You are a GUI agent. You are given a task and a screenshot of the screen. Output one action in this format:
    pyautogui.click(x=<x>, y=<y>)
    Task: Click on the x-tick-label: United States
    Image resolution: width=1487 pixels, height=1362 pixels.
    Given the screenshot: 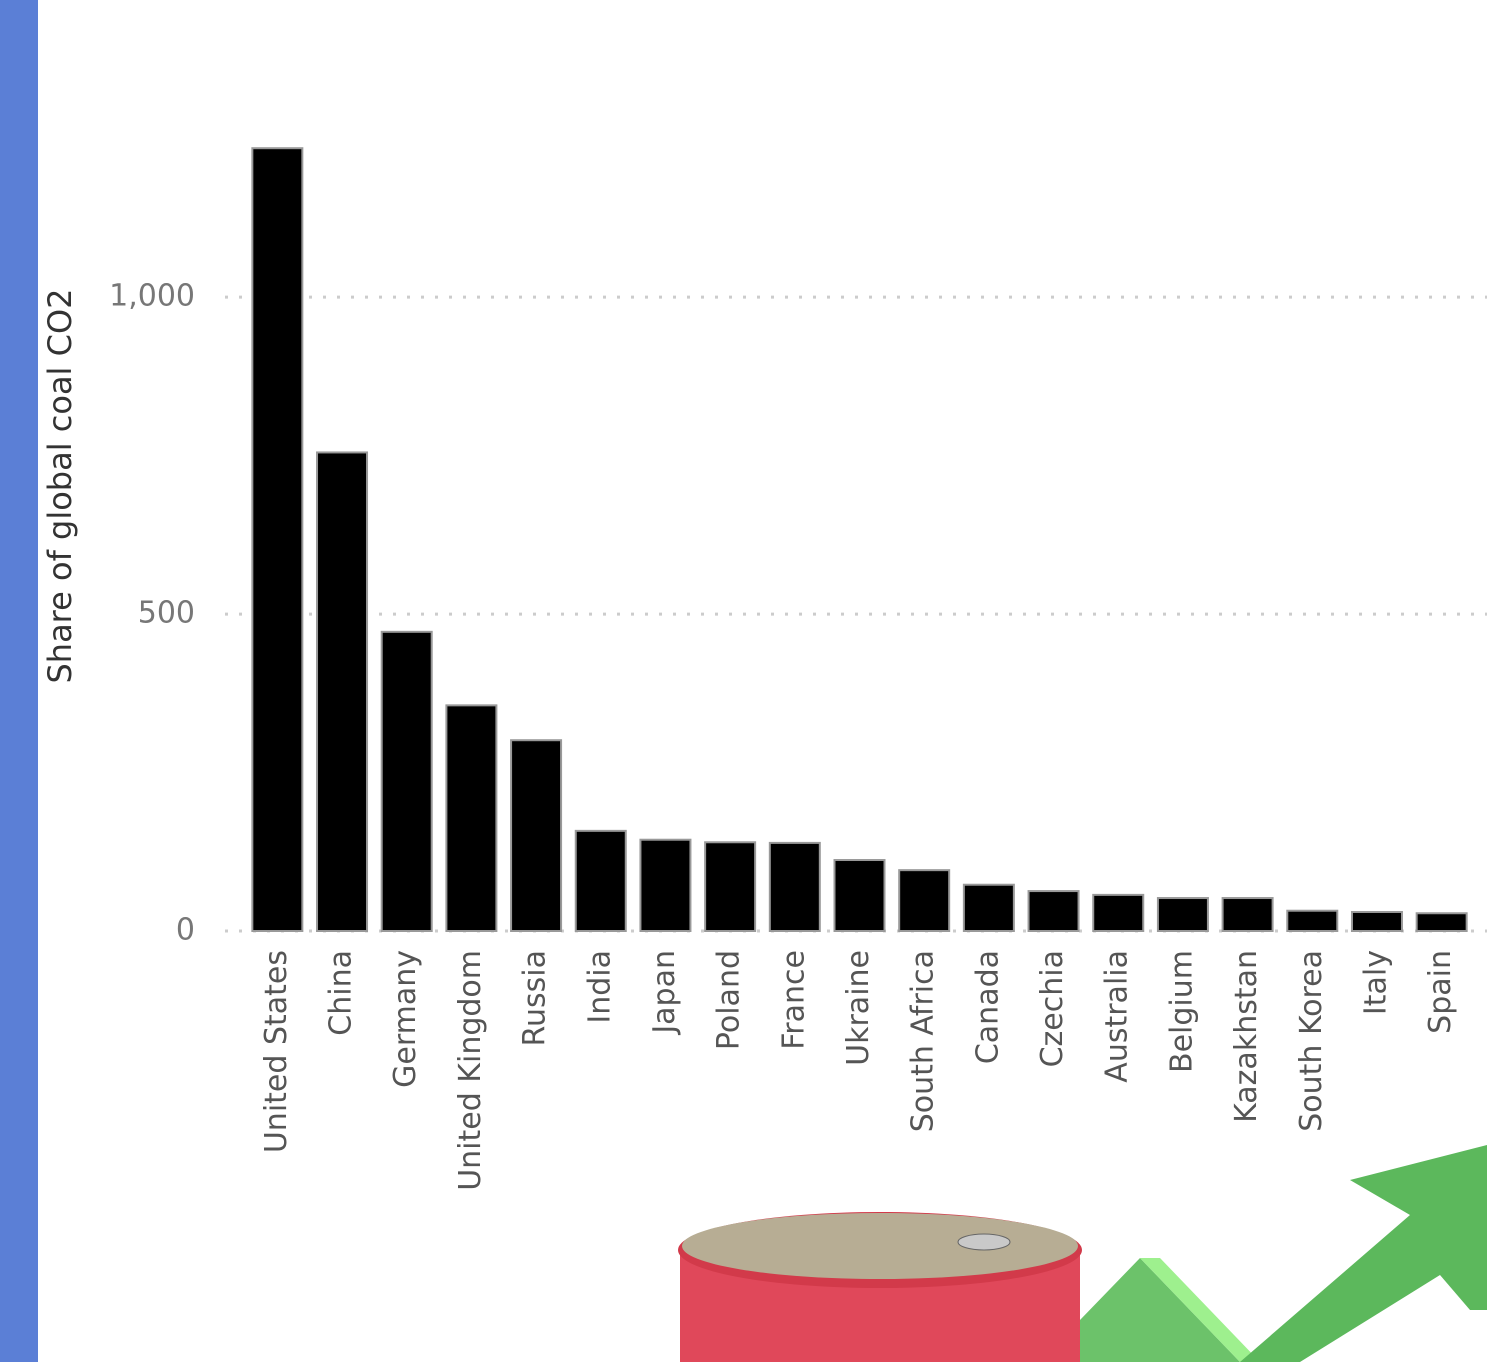 What is the action you would take?
    pyautogui.click(x=276, y=1051)
    